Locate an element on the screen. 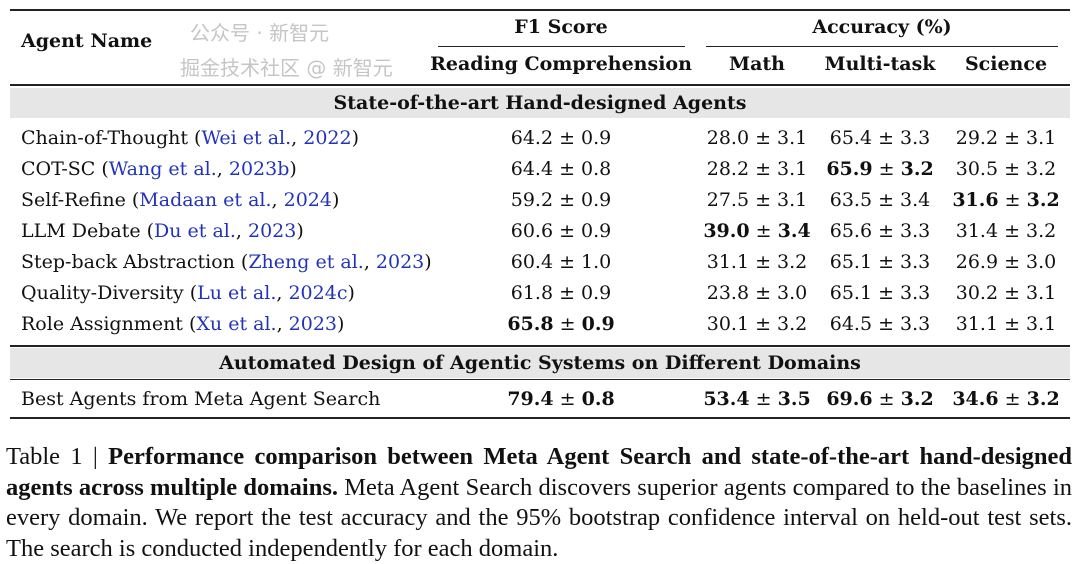 Image resolution: width=1080 pixels, height=564 pixels. score-cell: 23.8 ± 3.0 is located at coordinates (757, 293).